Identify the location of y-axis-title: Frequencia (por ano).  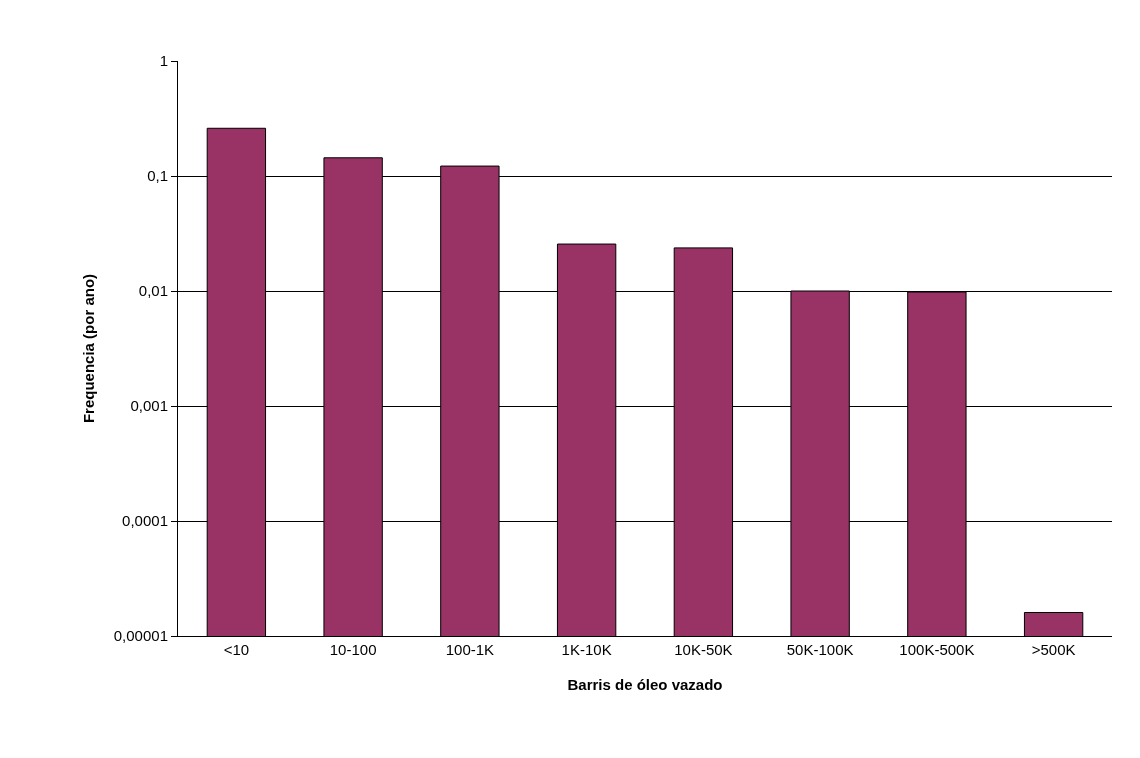
(89, 348).